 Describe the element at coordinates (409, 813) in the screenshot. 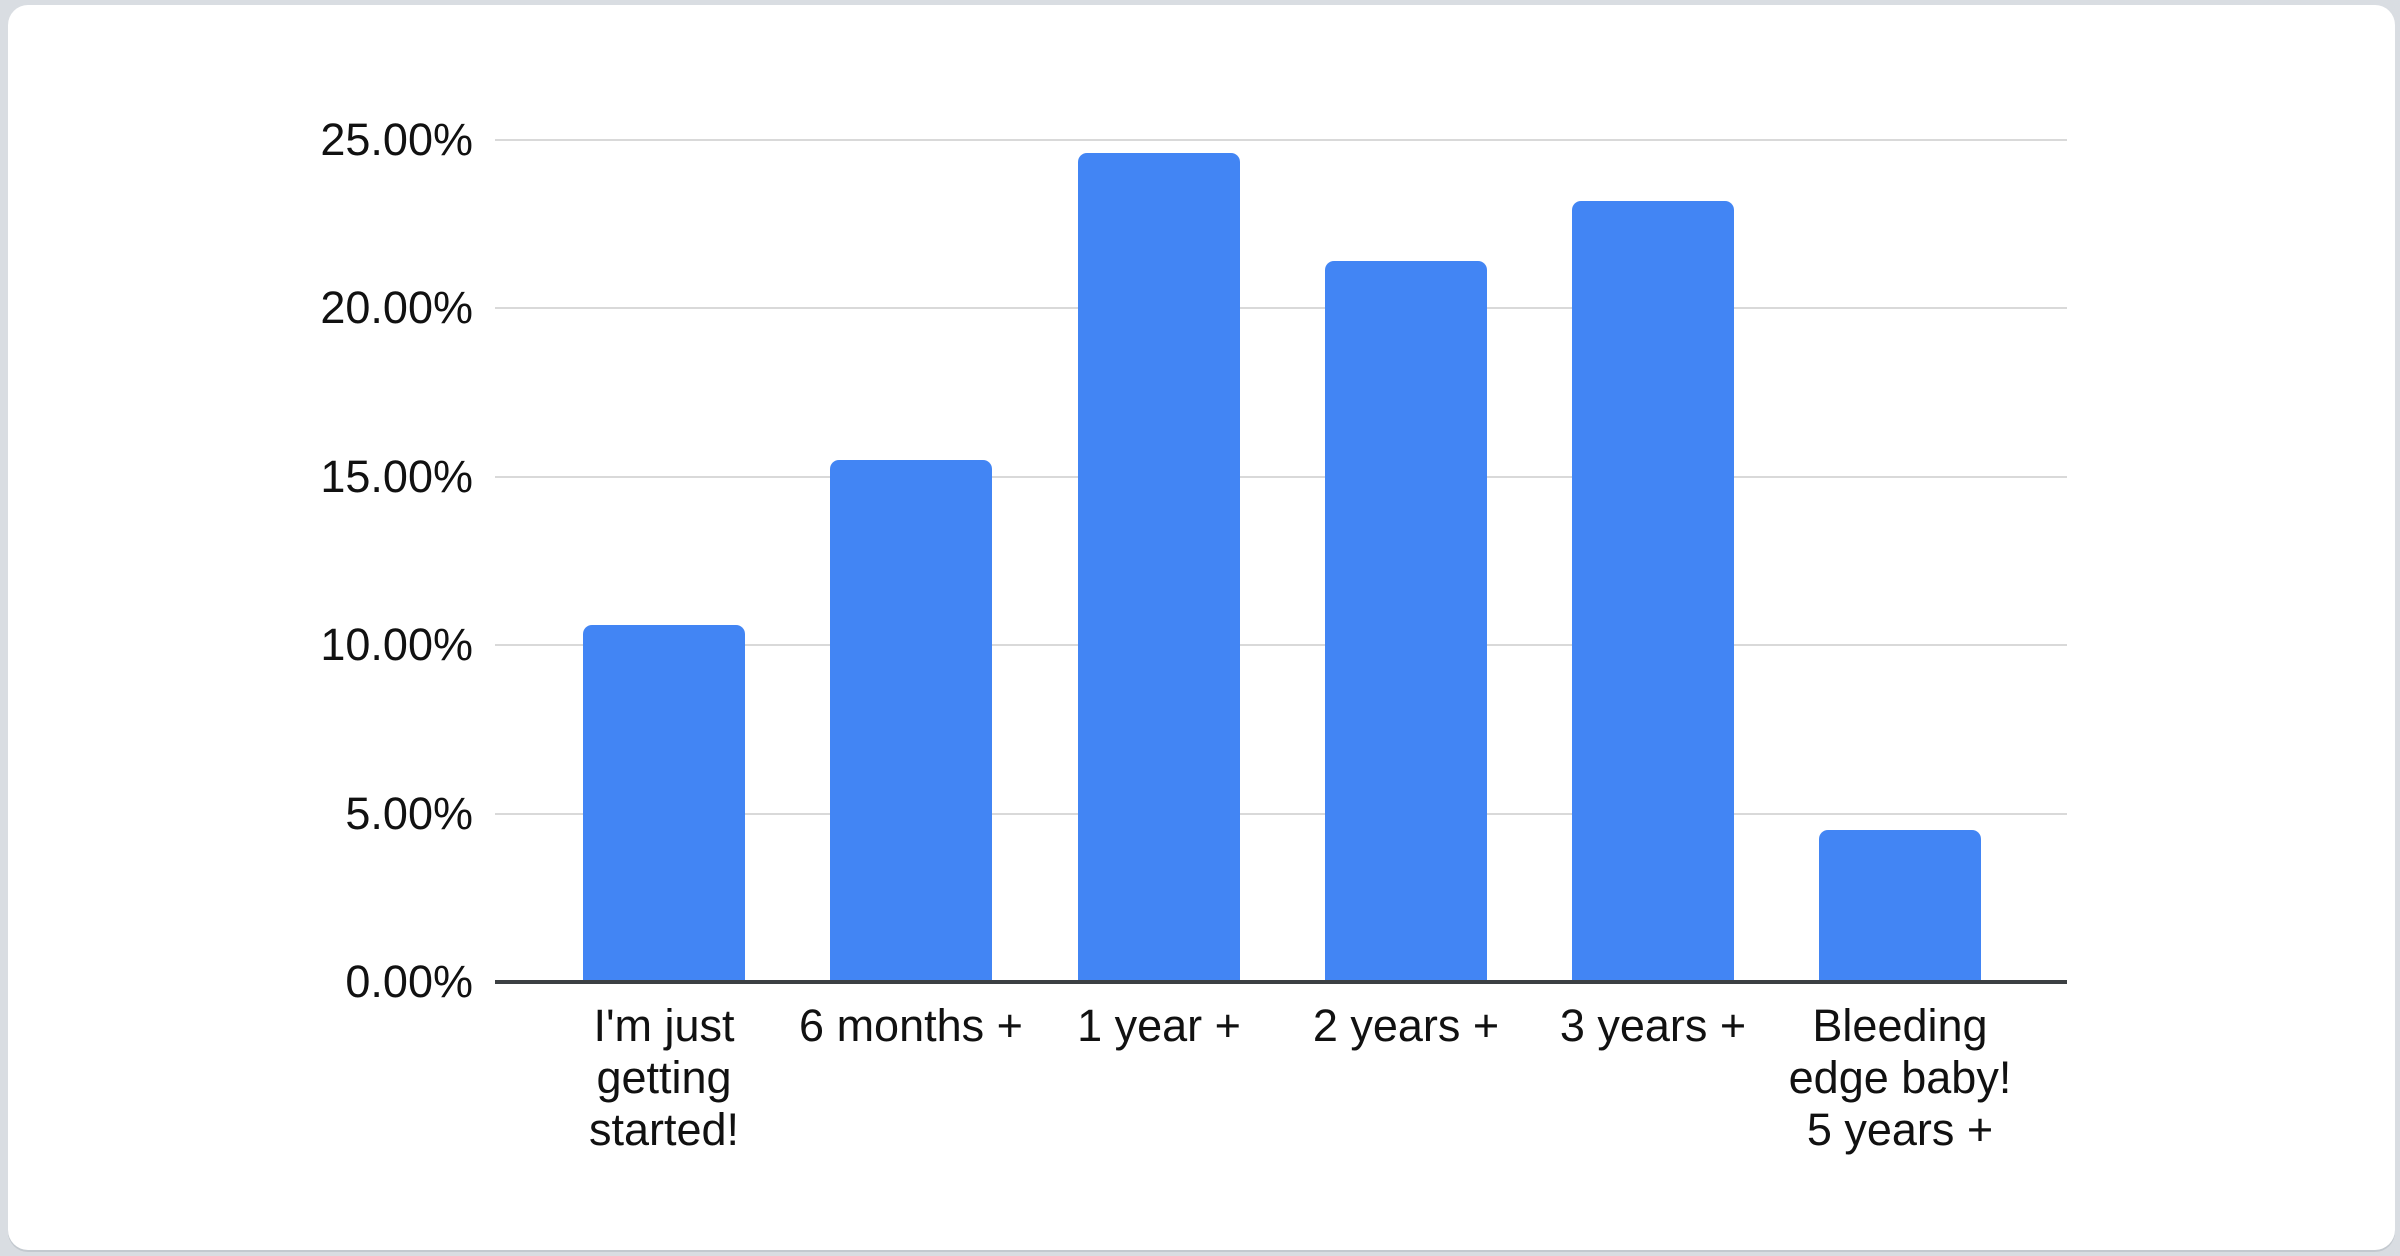

I see `y-axis-tick-label: 5.00%` at that location.